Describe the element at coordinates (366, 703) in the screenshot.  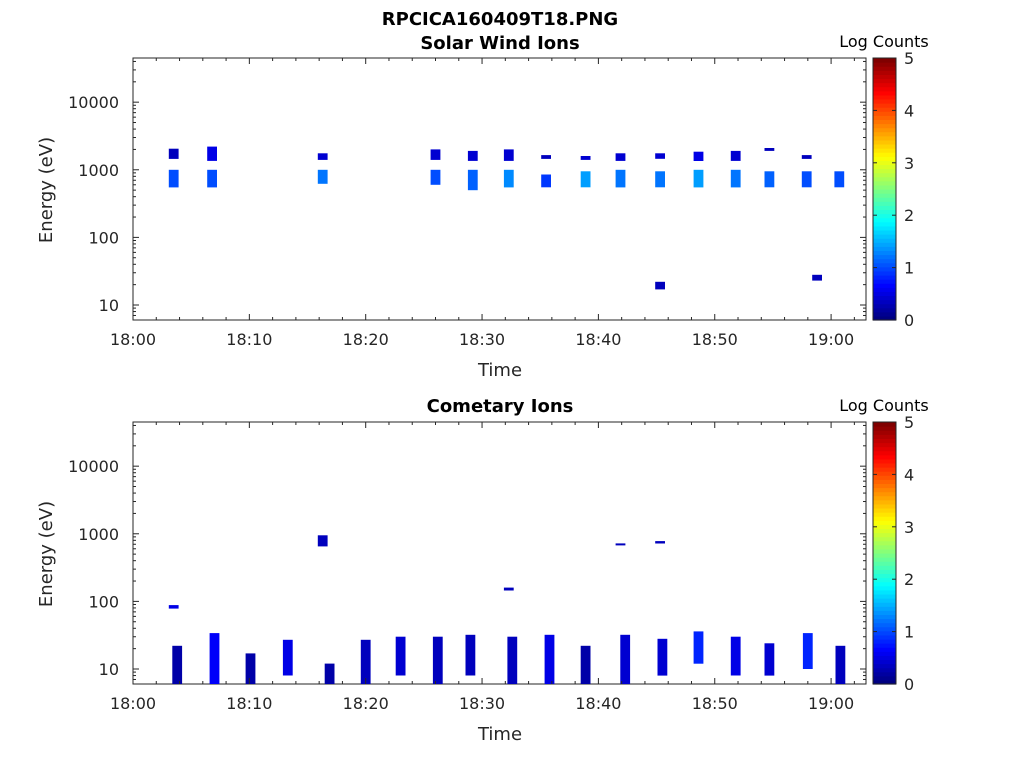
I see `x-tick-label: 18:20` at that location.